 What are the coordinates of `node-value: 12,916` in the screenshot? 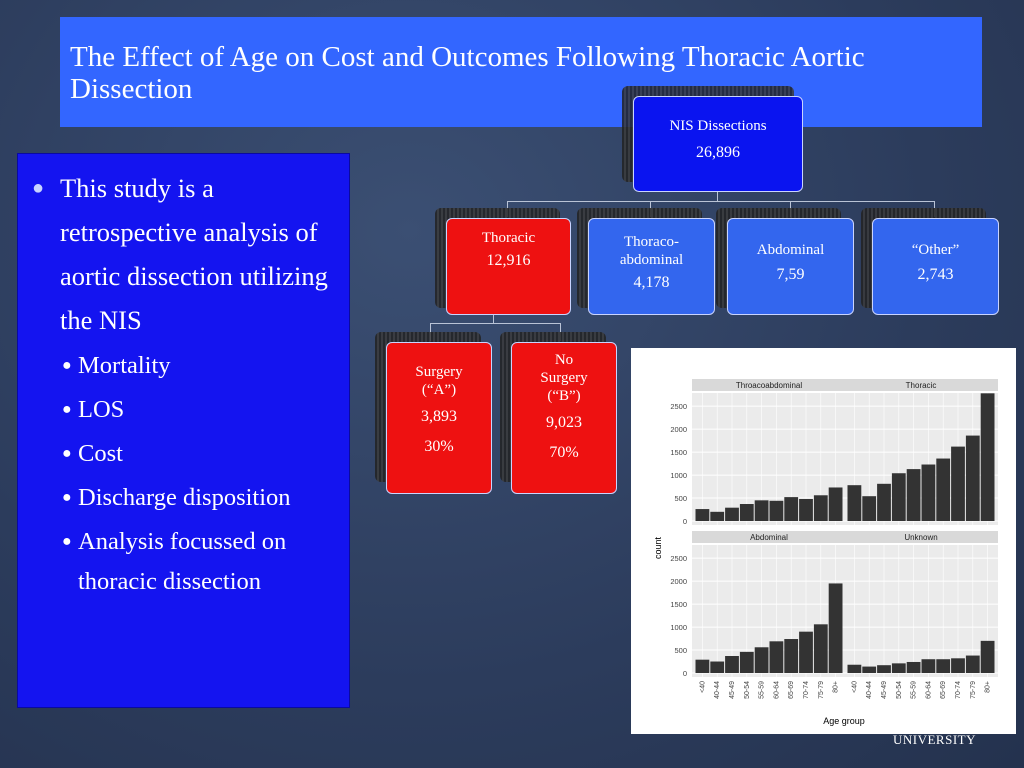 It's located at (508, 260).